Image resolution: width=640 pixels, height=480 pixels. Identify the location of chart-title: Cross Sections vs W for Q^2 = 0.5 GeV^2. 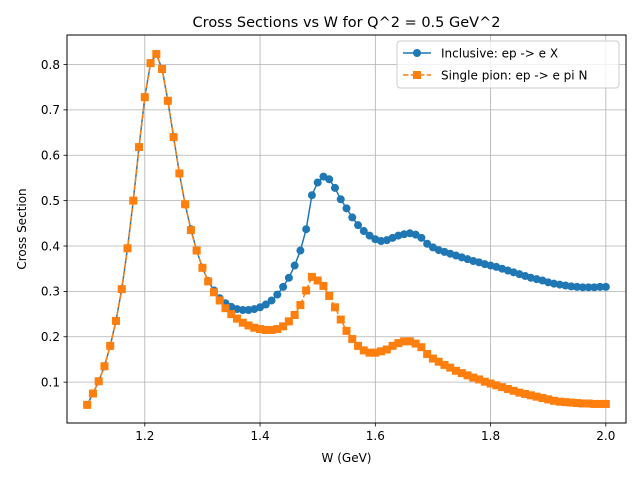
(347, 23).